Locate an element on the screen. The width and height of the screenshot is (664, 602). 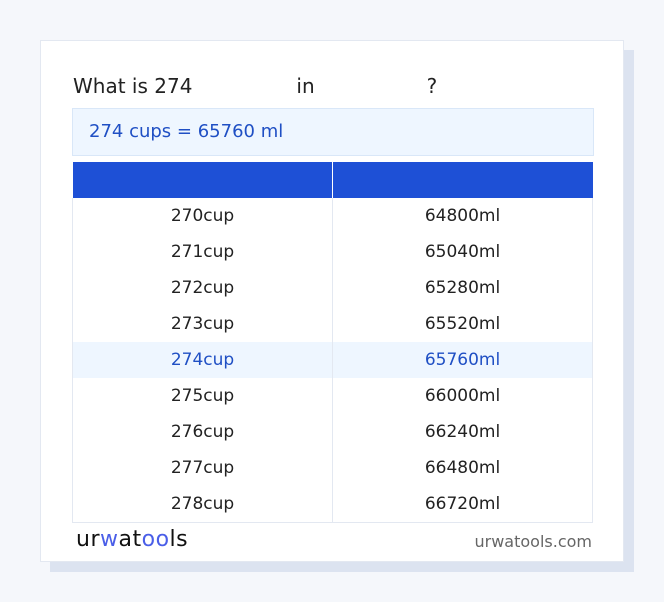
table-row: 272cup 65280ml is located at coordinates (332, 288).